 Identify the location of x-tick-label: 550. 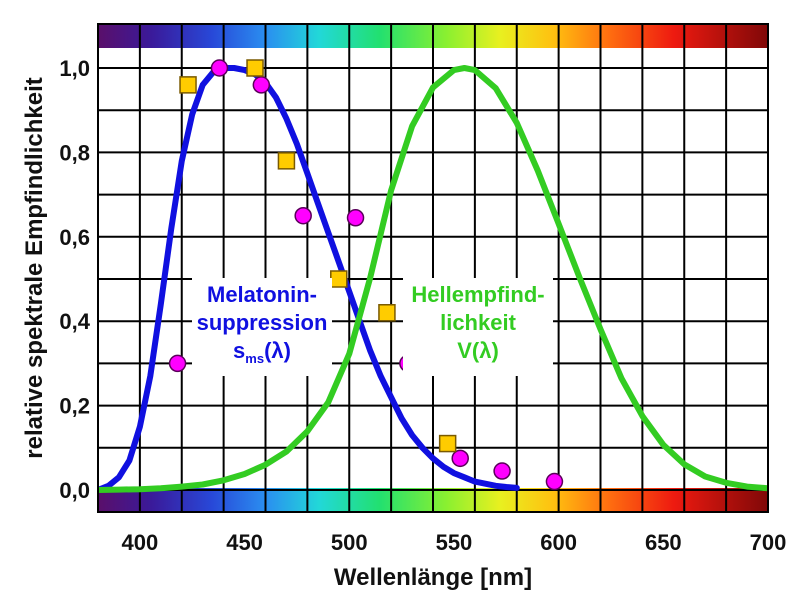
(454, 542).